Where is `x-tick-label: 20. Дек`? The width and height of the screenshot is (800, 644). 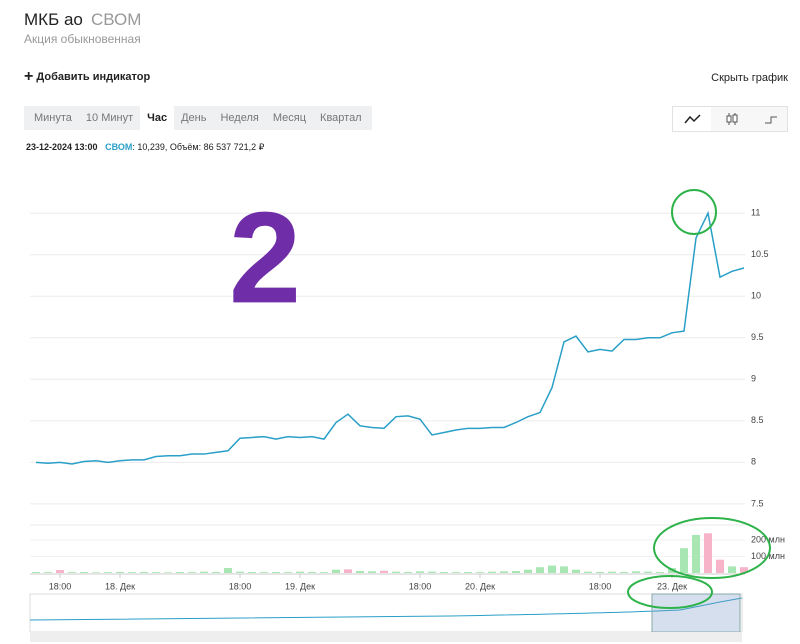
x-tick-label: 20. Дек is located at coordinates (480, 586).